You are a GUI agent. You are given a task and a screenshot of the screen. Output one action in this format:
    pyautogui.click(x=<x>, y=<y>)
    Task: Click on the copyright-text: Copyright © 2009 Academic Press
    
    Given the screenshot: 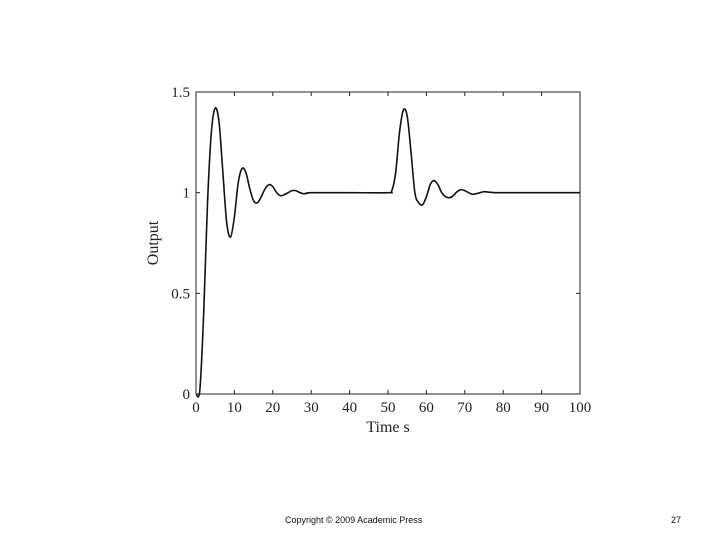 What is the action you would take?
    pyautogui.click(x=354, y=520)
    